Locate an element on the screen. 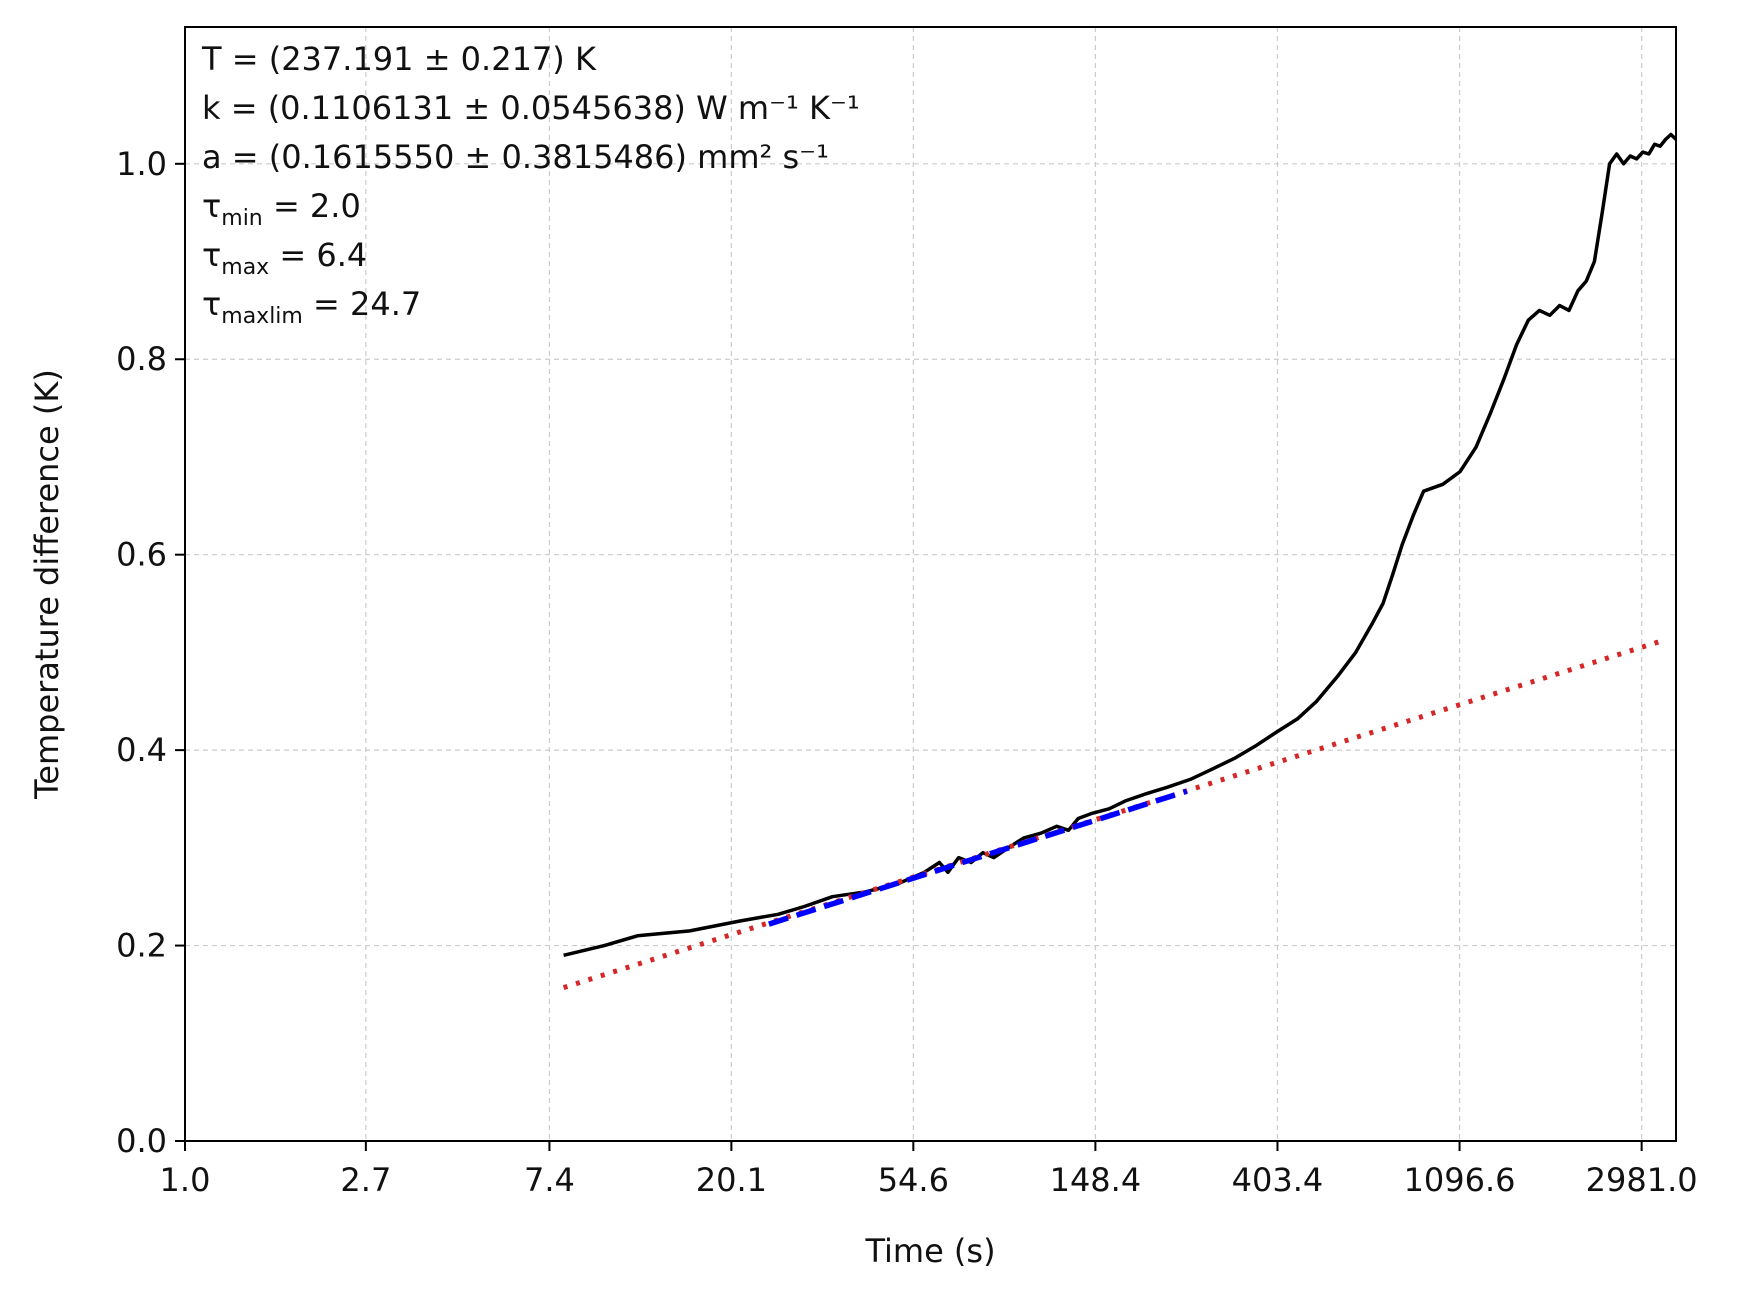  annotation-line: τmax = 6.4 is located at coordinates (284, 258).